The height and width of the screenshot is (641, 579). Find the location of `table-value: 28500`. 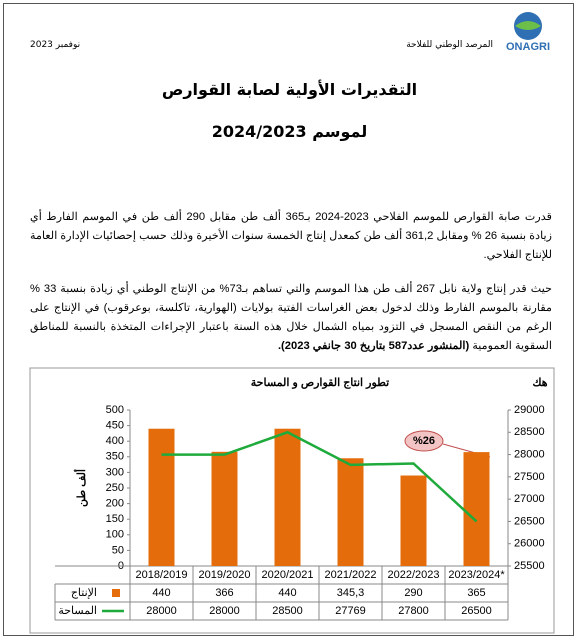

table-value: 28500 is located at coordinates (287, 611).